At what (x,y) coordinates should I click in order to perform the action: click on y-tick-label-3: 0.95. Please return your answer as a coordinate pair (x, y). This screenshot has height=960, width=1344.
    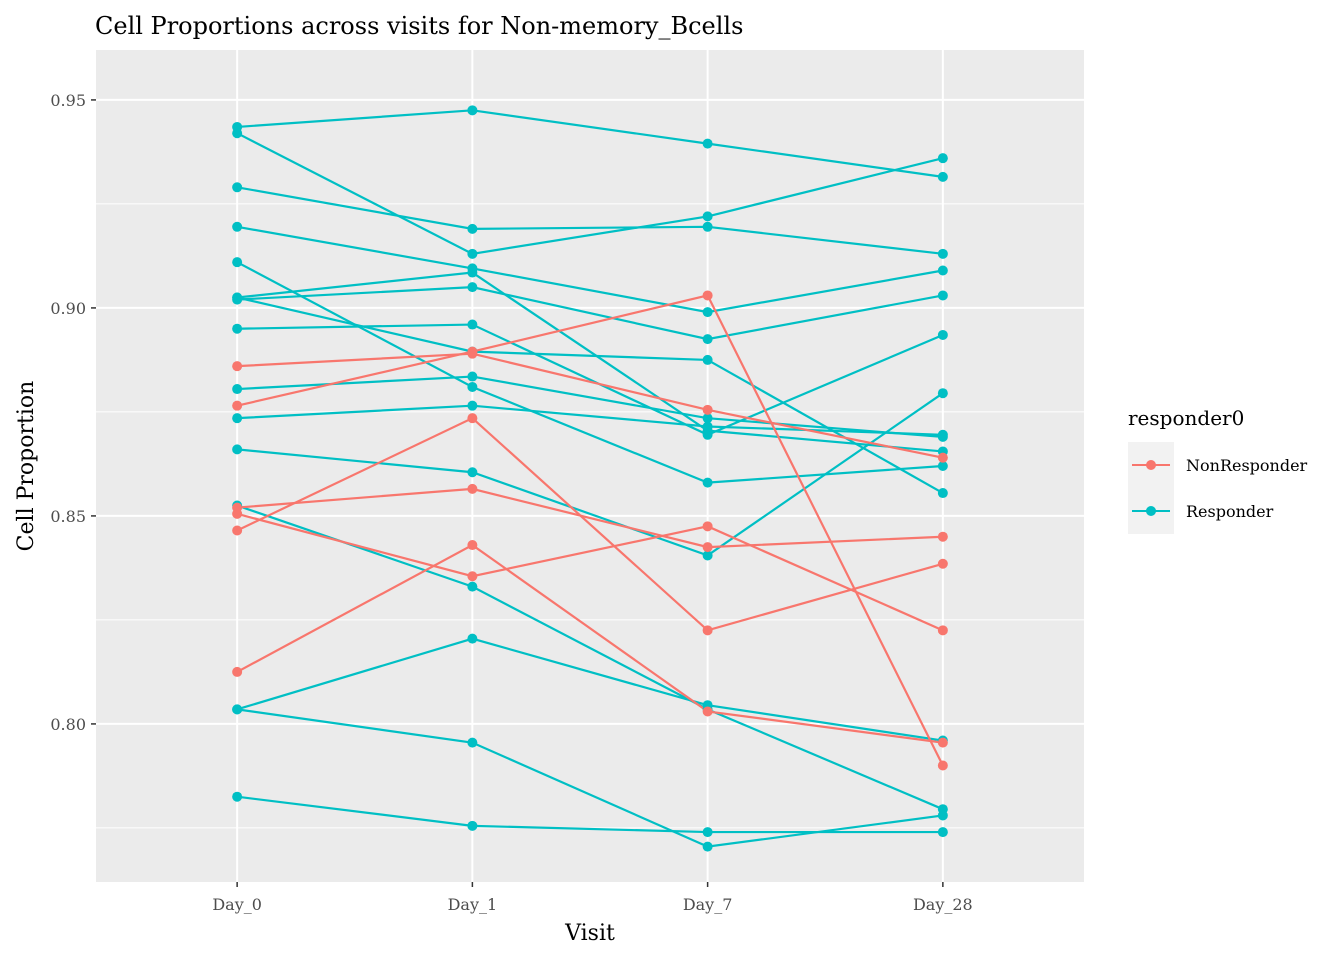
    Looking at the image, I should click on (68, 100).